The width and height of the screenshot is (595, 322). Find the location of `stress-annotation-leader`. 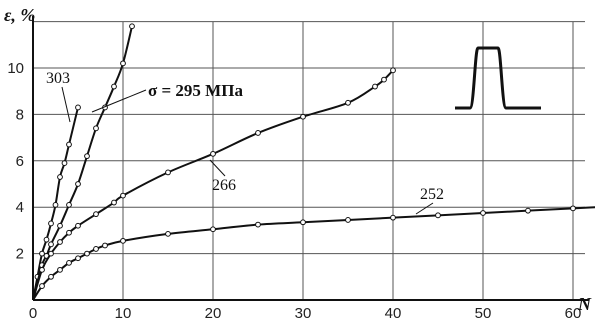

stress-annotation-leader is located at coordinates (119, 101).